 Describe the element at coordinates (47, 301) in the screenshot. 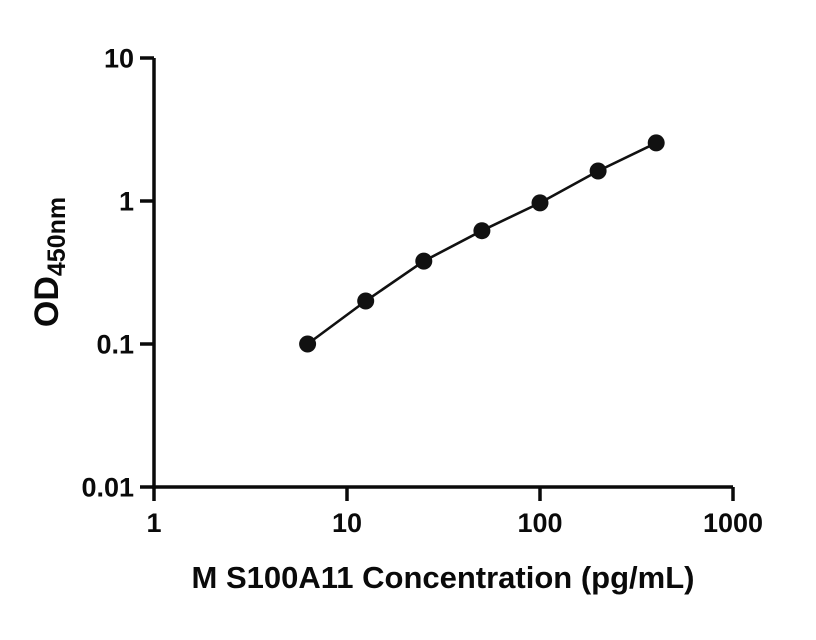

I see `y-axis-title-main: OD` at that location.